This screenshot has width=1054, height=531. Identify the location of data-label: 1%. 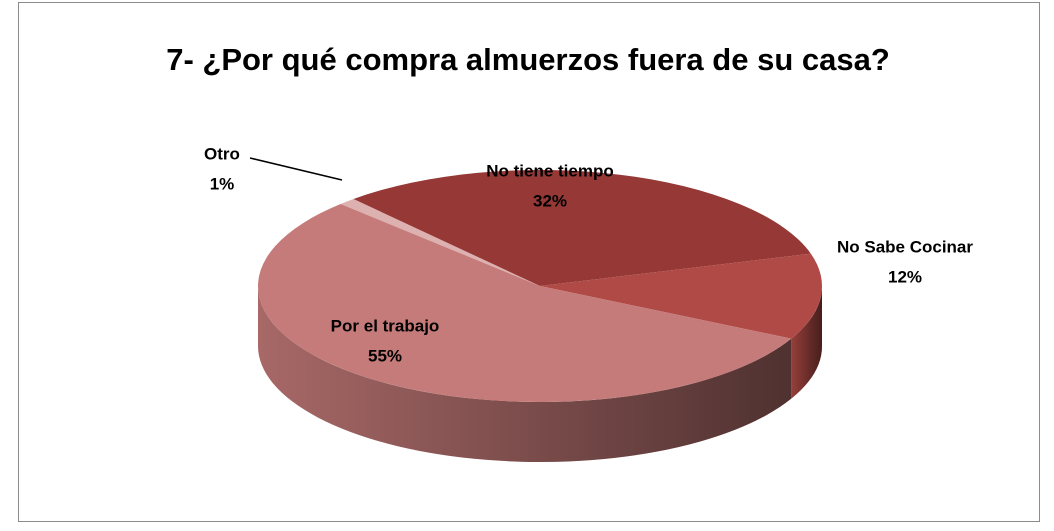
(222, 183).